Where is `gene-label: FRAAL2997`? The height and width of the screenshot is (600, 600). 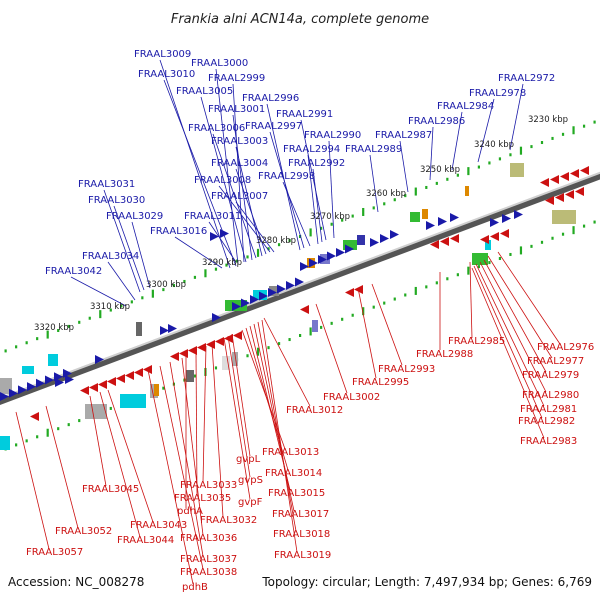 gene-label: FRAAL2997 is located at coordinates (273, 126).